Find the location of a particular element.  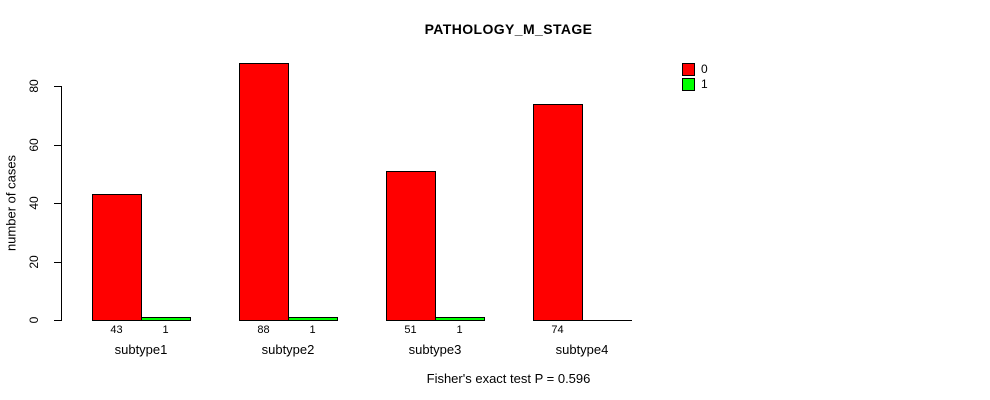

x-category-label: subtype4 is located at coordinates (582, 349).